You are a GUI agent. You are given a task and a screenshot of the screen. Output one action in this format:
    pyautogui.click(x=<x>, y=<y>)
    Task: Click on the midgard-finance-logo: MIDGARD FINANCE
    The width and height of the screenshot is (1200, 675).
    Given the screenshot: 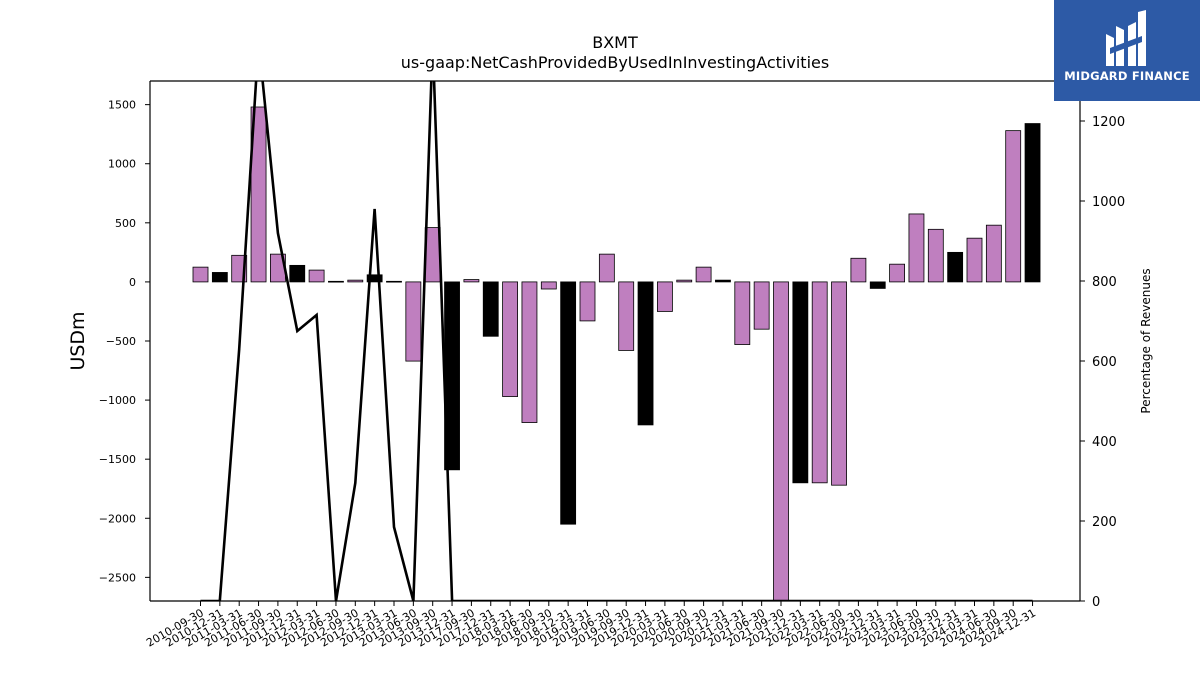 What is the action you would take?
    pyautogui.click(x=1127, y=50)
    